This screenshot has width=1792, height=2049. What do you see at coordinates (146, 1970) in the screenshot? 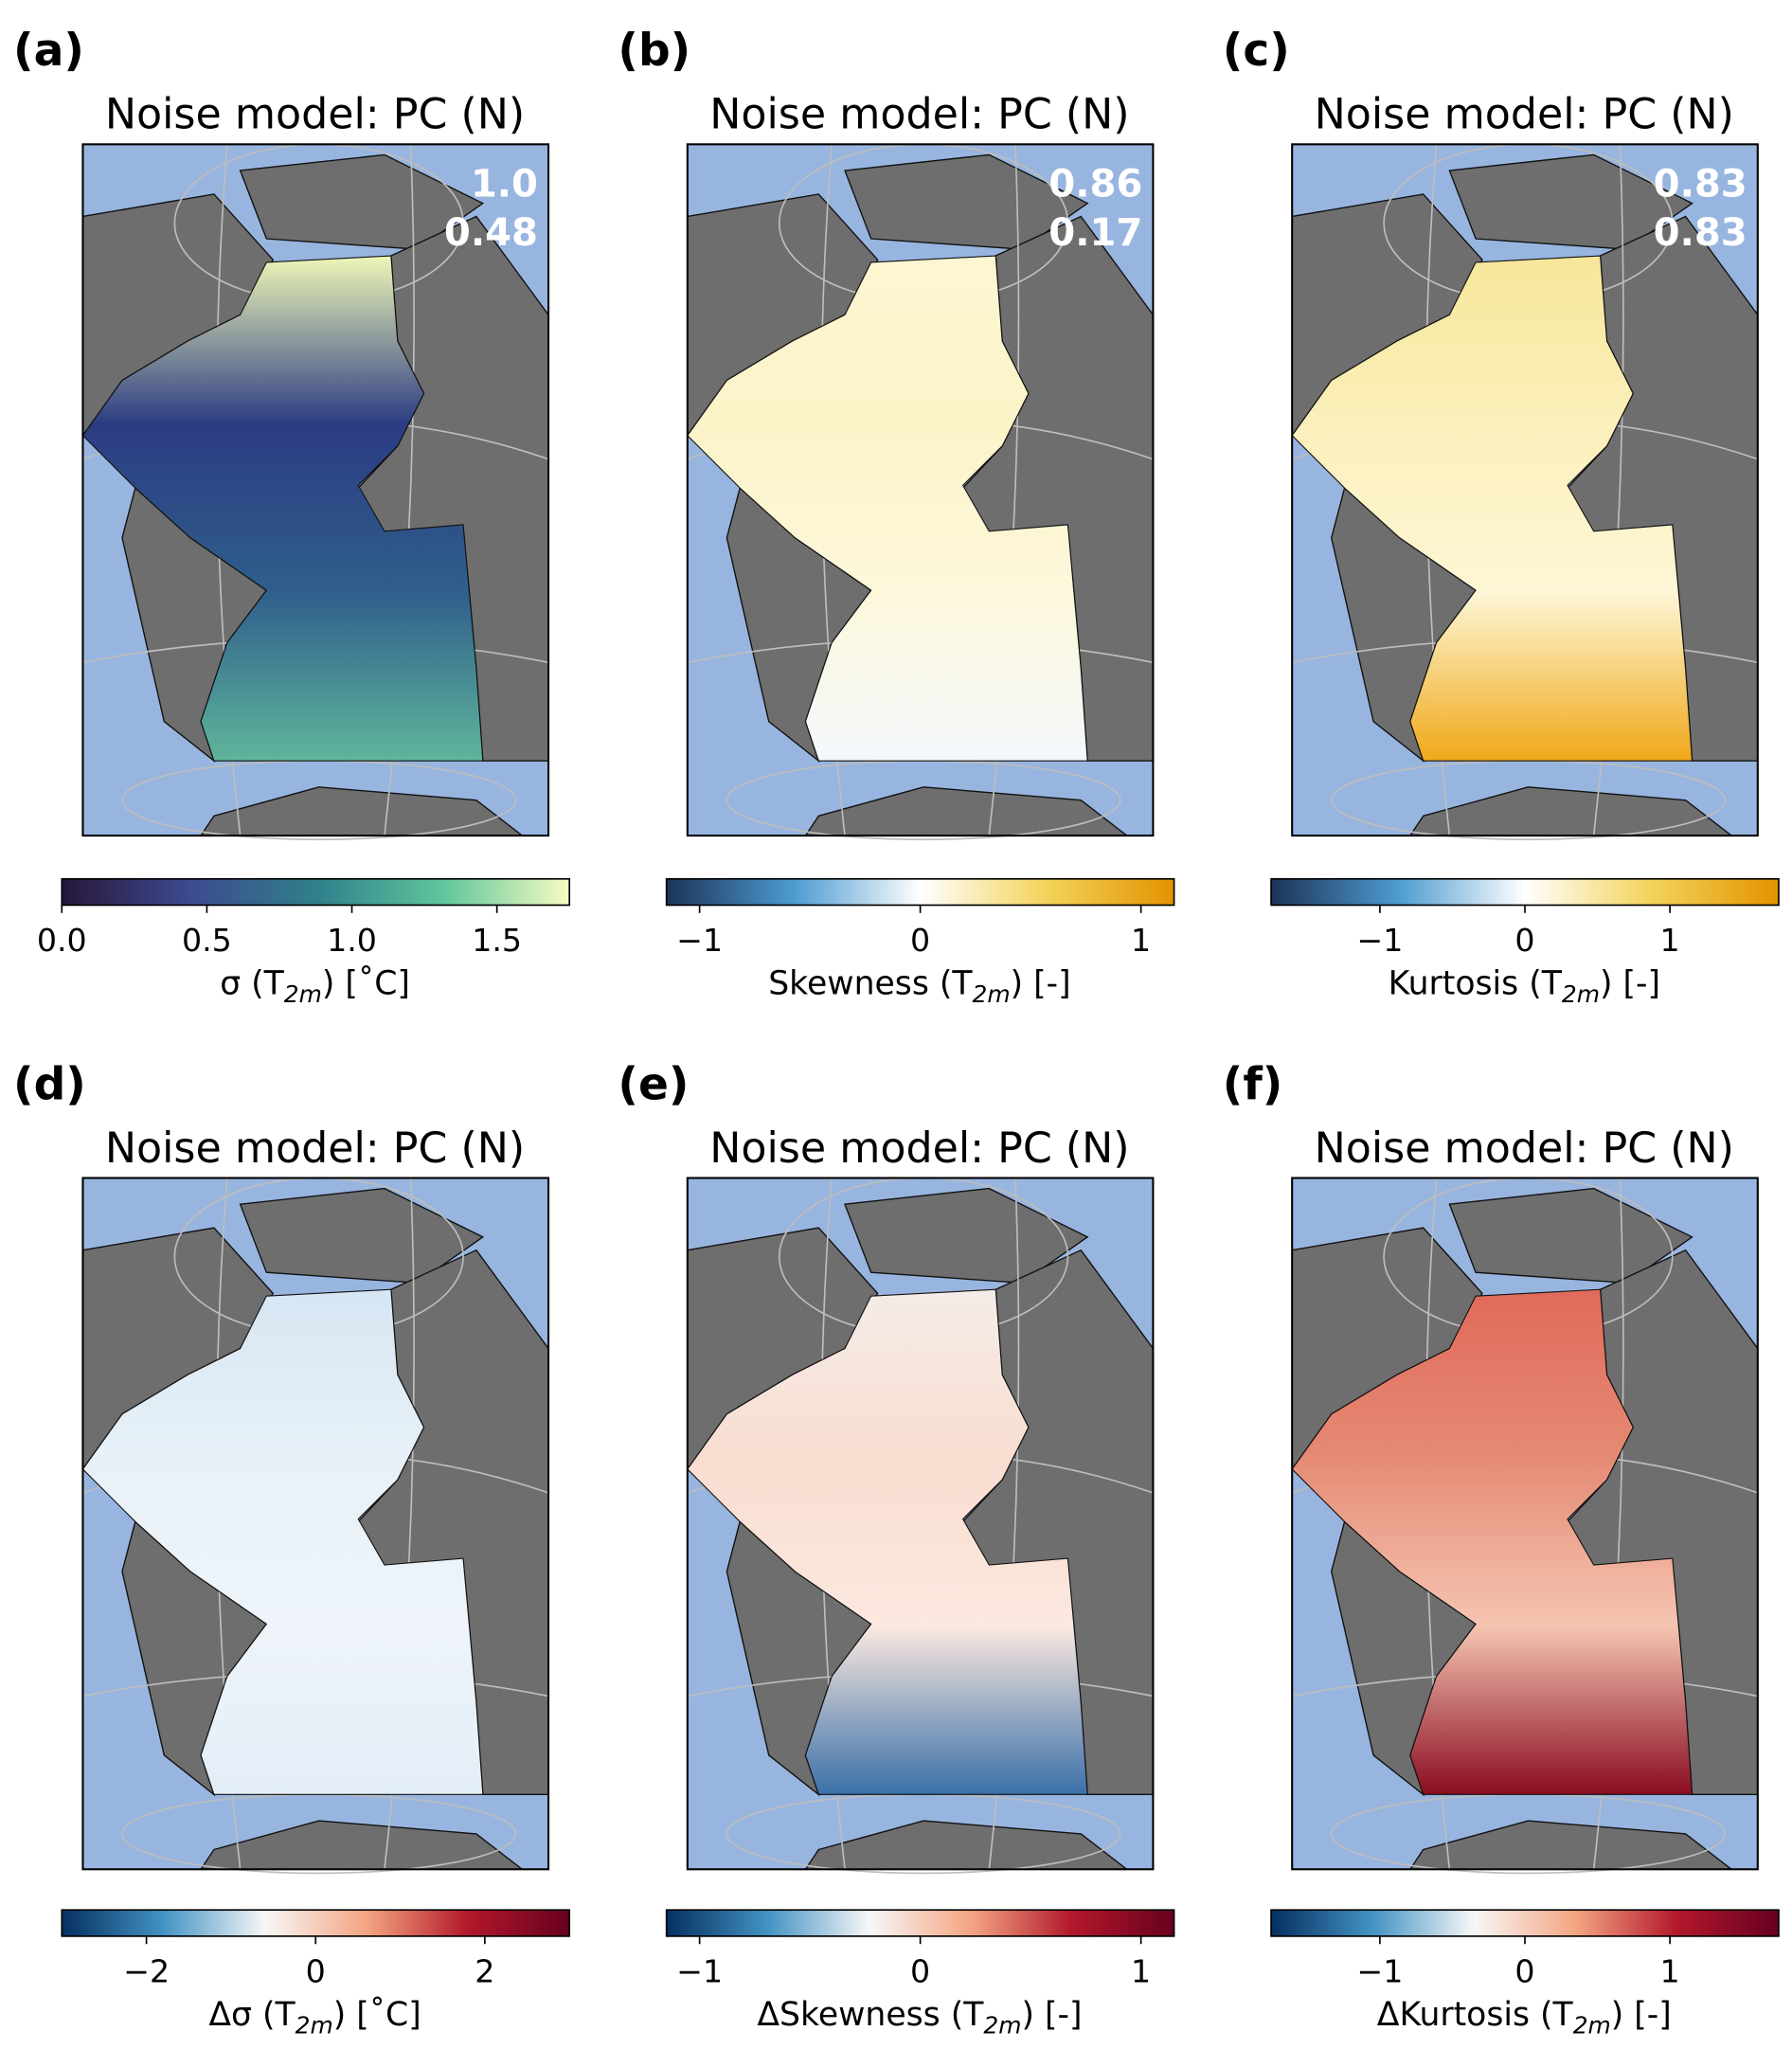
I see `colorbar-tick-label: −2` at bounding box center [146, 1970].